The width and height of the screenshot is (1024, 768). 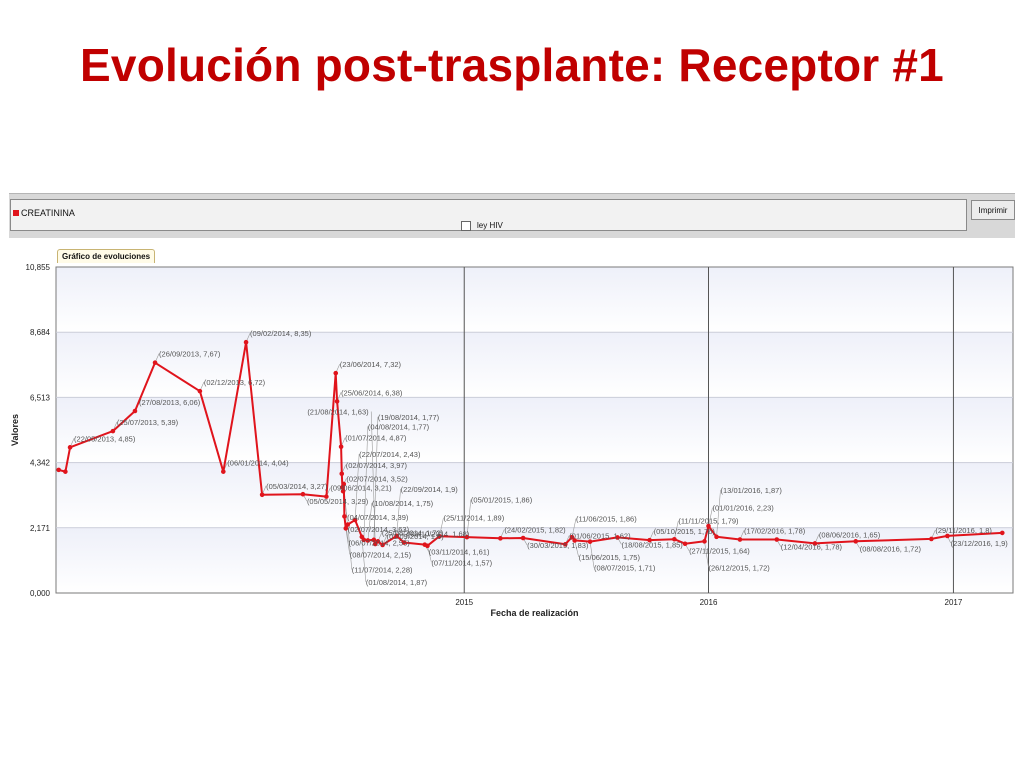 What do you see at coordinates (361, 488) in the screenshot?
I see `data-label: (09/06/2014, 3,21)` at bounding box center [361, 488].